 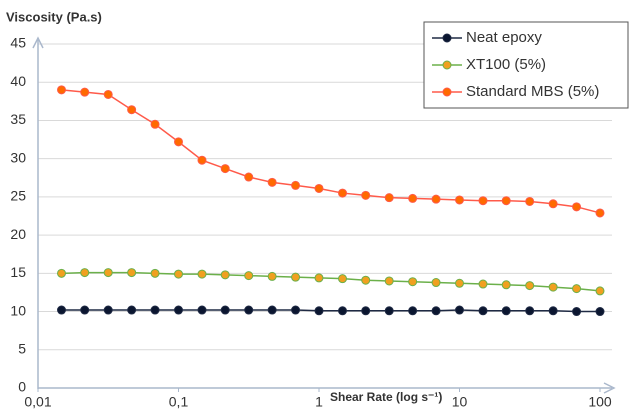 I want to click on y-tick-label: 5, so click(x=22, y=348).